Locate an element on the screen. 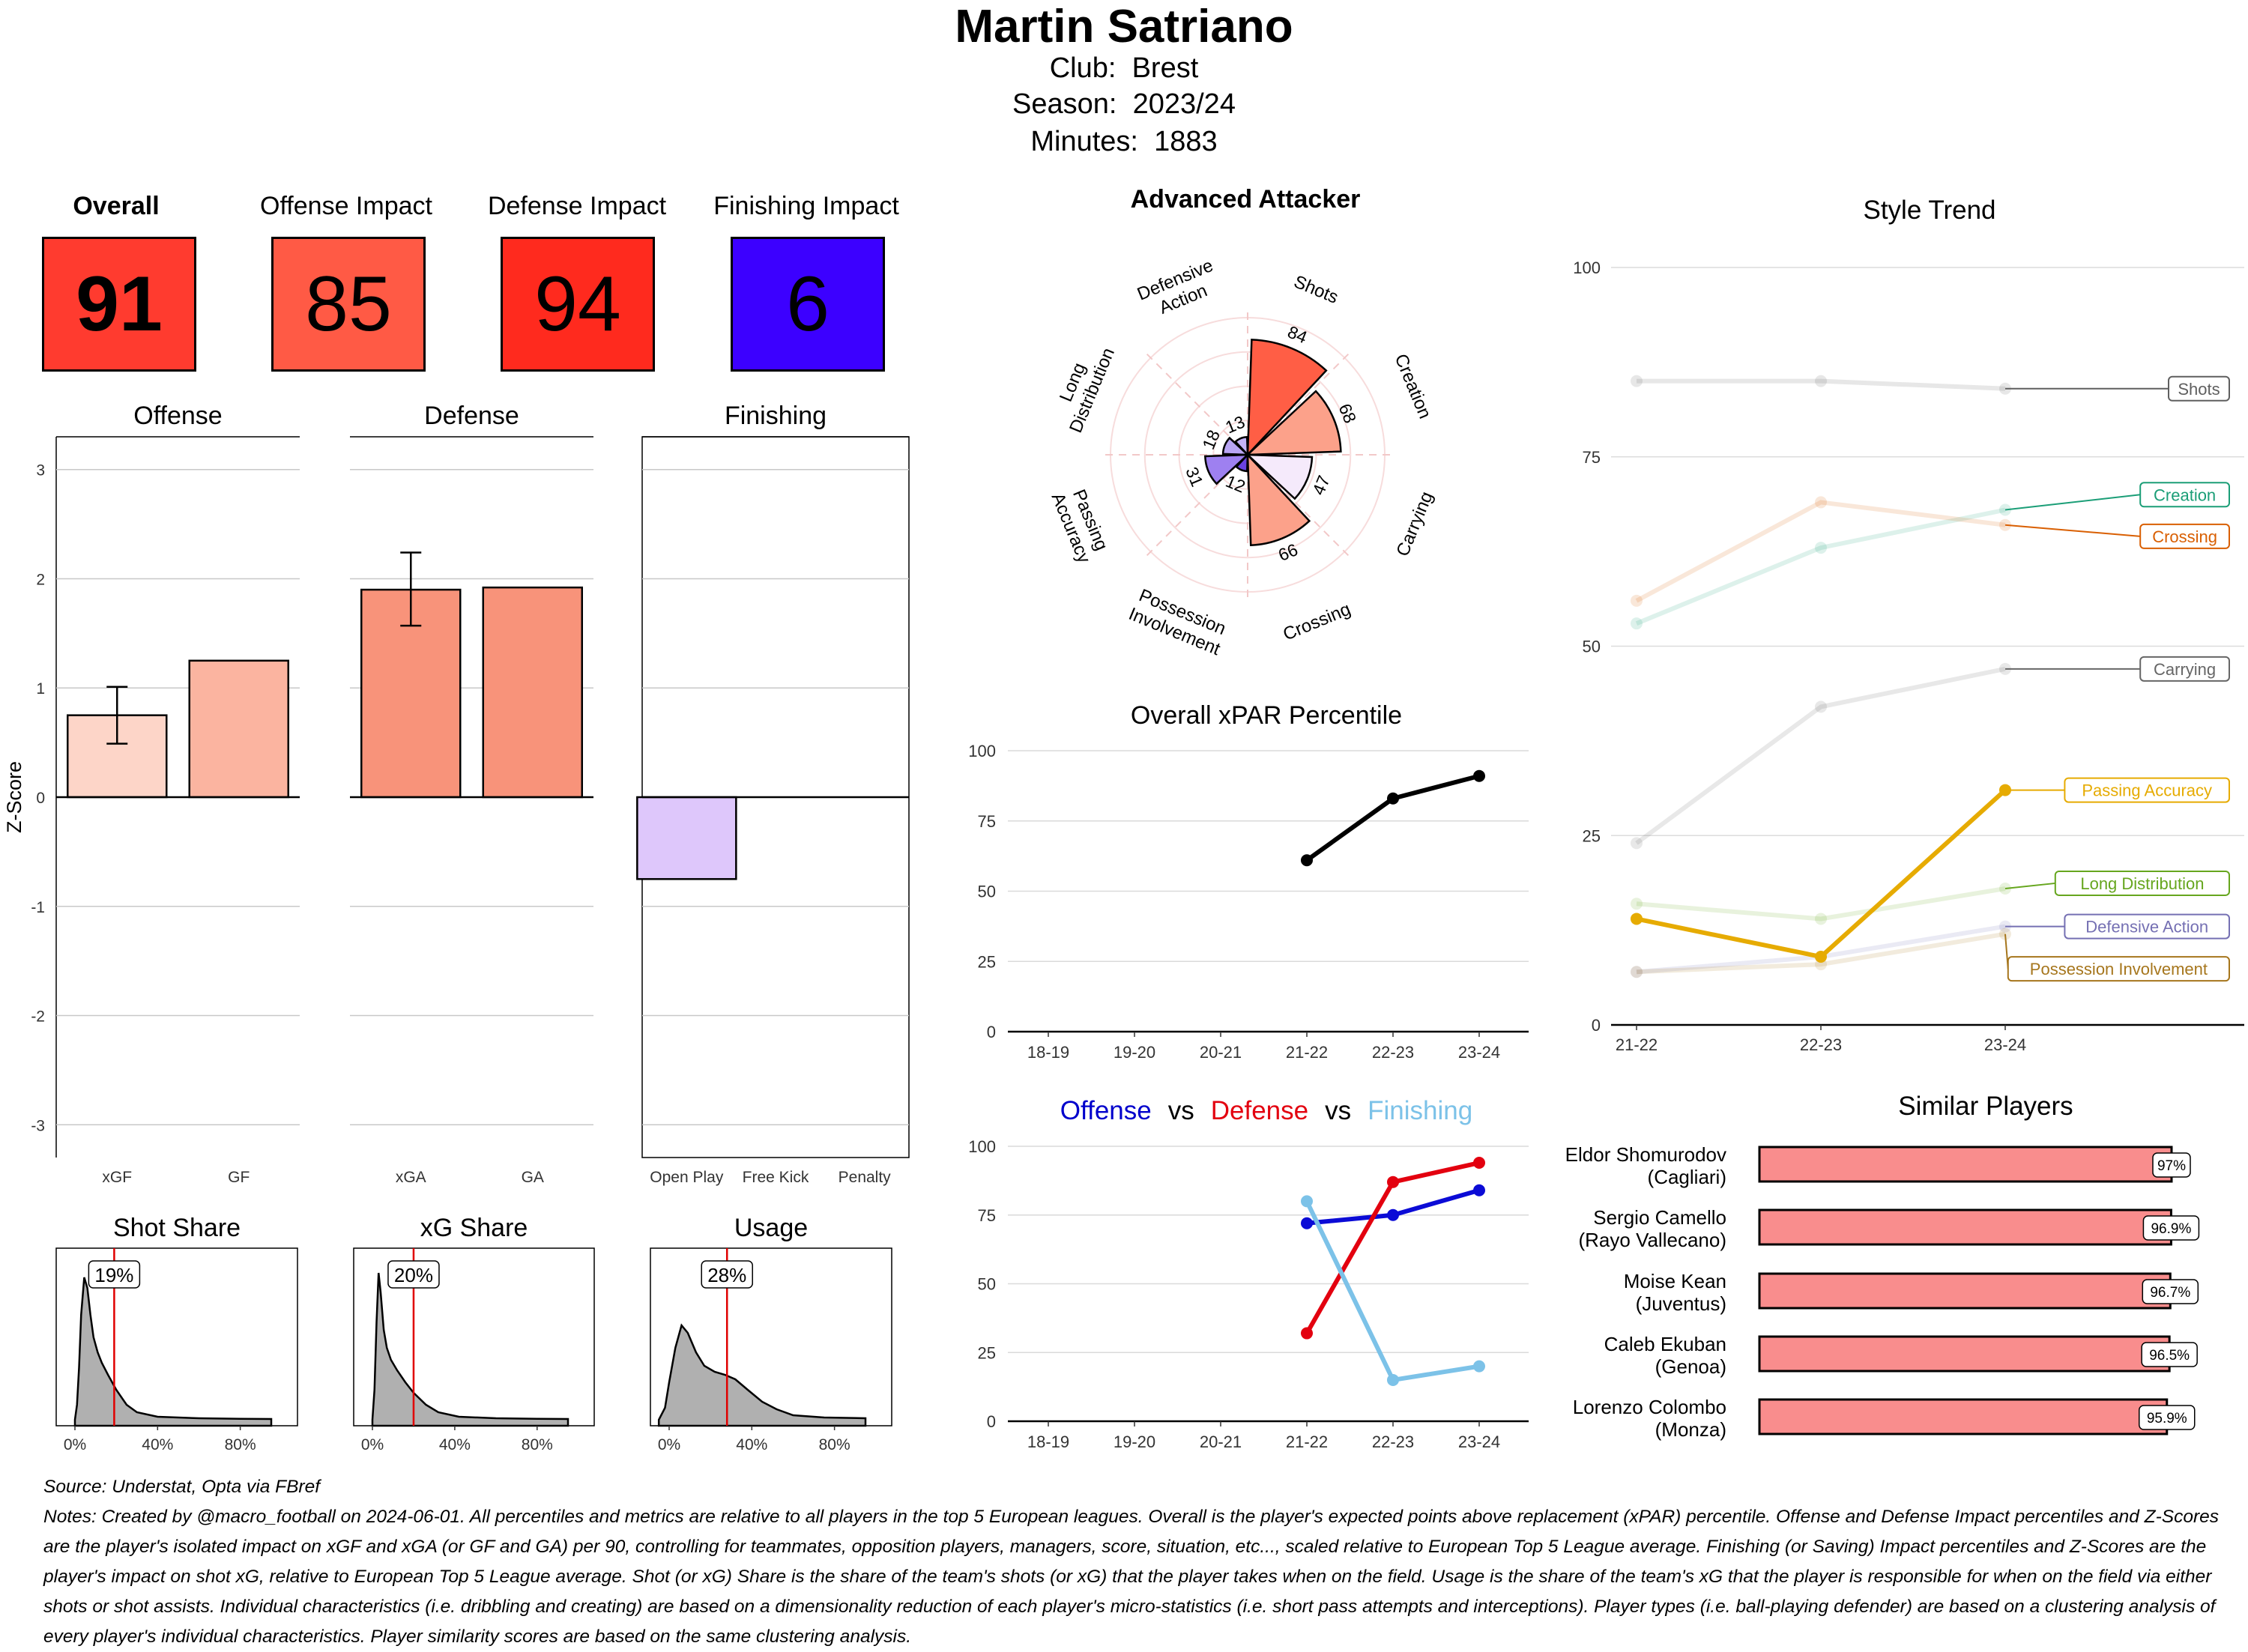 This screenshot has height=1652, width=2248. club-line: Club: Brest is located at coordinates (1124, 68).